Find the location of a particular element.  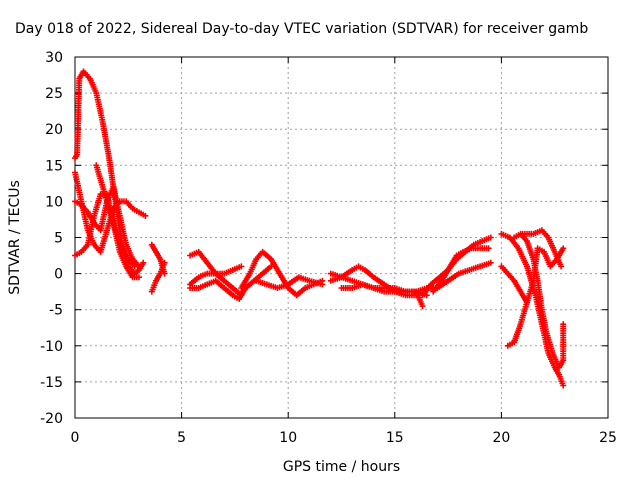

y-tick-label: -10 is located at coordinates (51, 347).